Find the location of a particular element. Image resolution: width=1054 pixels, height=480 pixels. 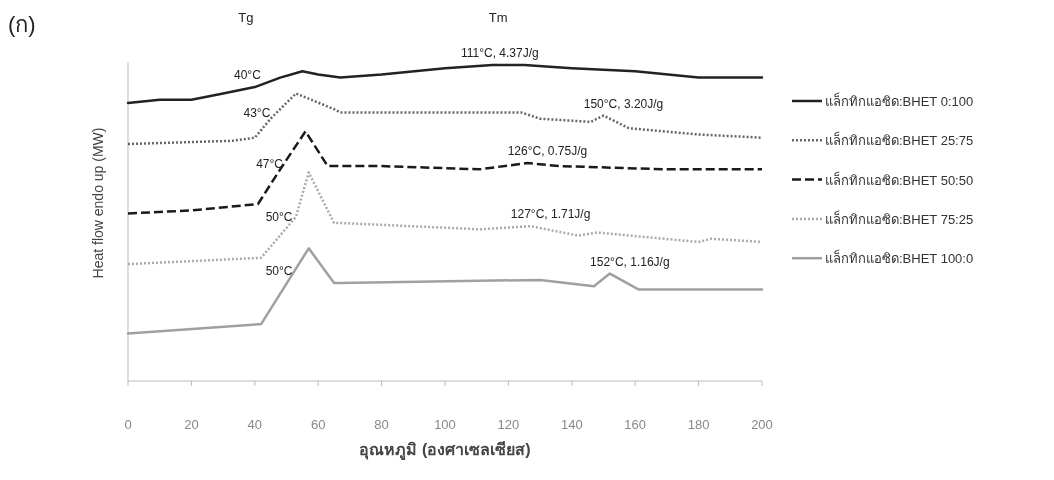

legend-label: แล็กทิกแอซิด:BHET 0:100 is located at coordinates (899, 100).